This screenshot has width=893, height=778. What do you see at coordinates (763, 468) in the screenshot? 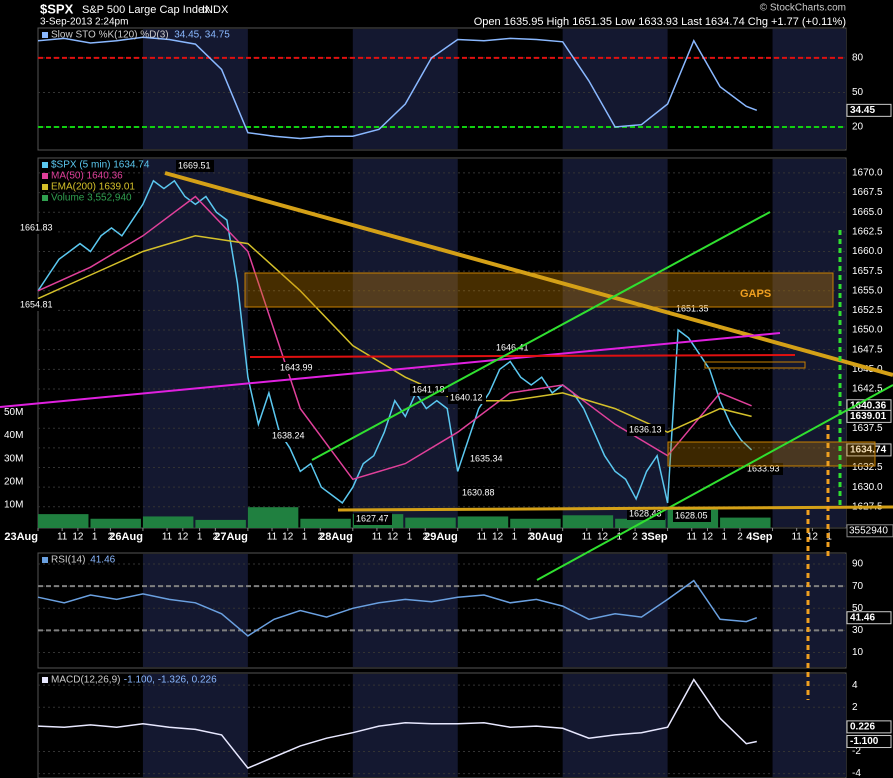
I see `price-annotation: 1633.93` at bounding box center [763, 468].